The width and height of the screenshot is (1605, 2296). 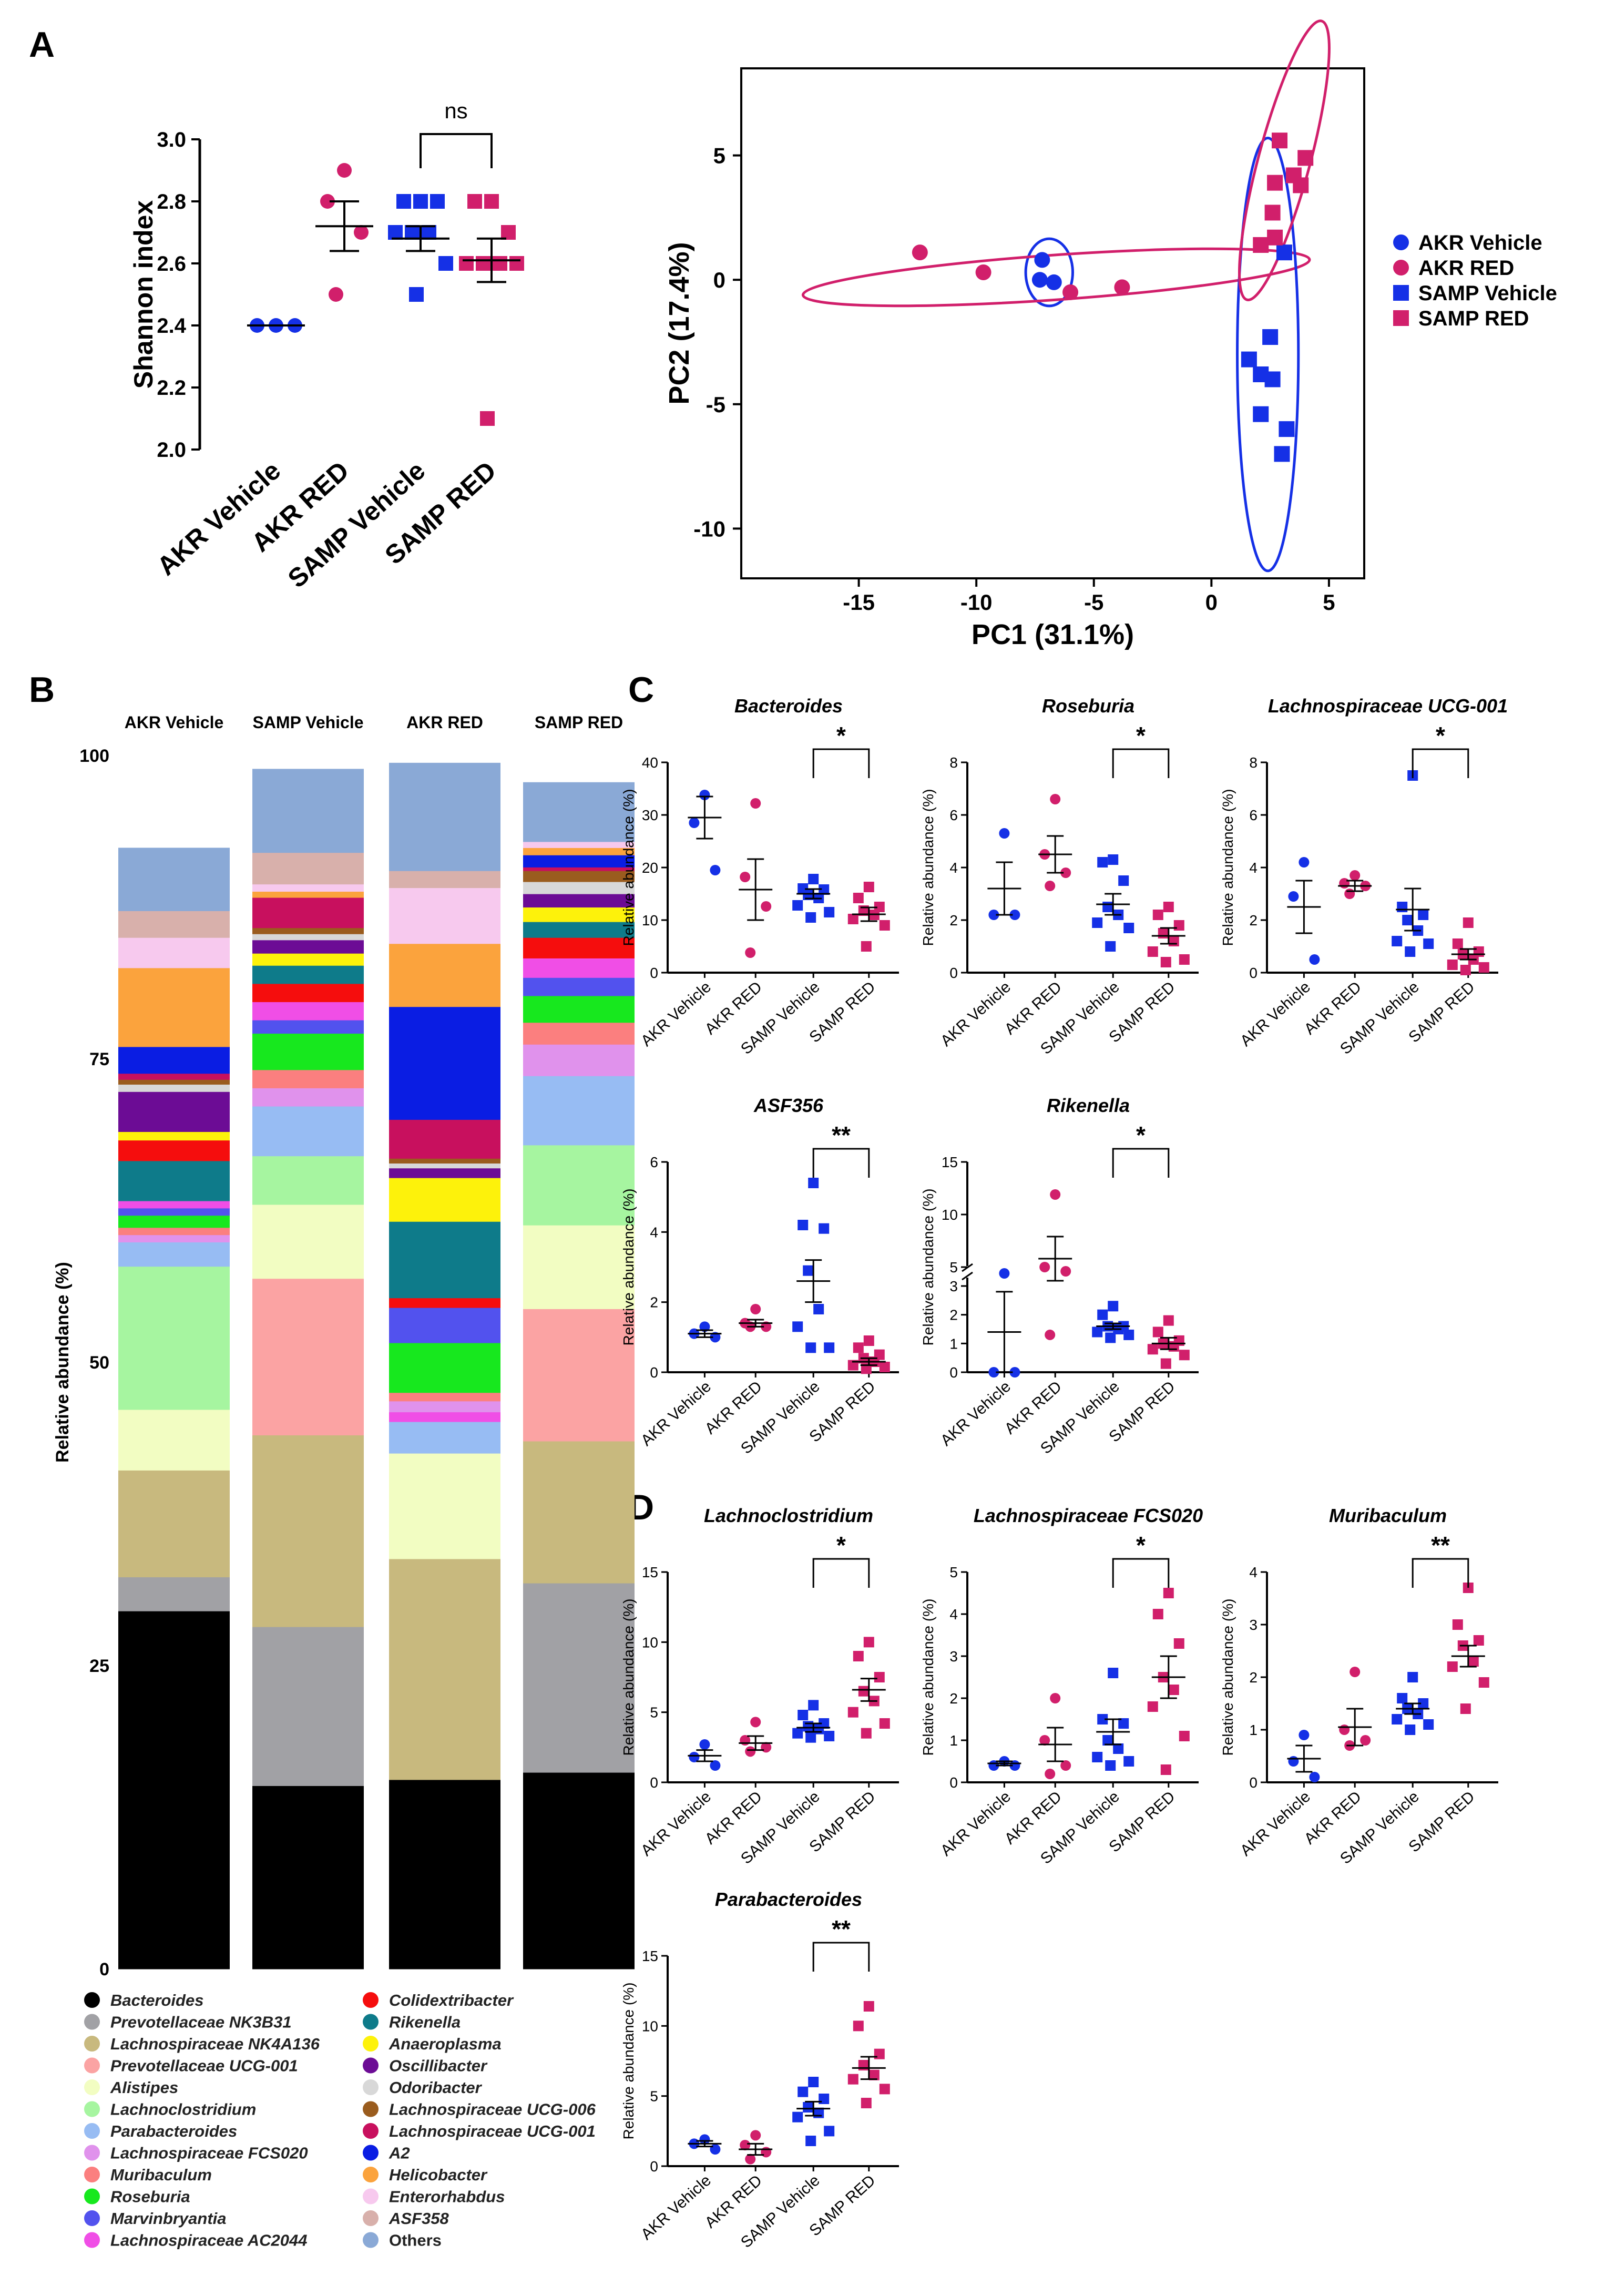 What do you see at coordinates (438, 2066) in the screenshot?
I see `legend-label: Oscillibacter` at bounding box center [438, 2066].